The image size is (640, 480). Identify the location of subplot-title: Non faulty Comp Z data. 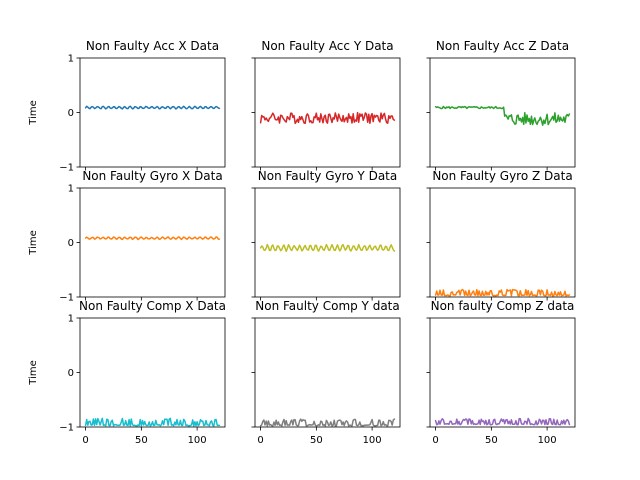
(503, 306).